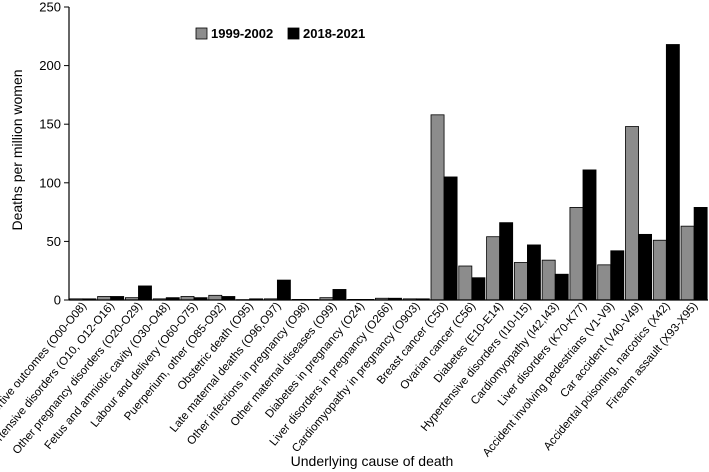  Describe the element at coordinates (17, 149) in the screenshot. I see `y-axis-title: Deaths per million women` at that location.